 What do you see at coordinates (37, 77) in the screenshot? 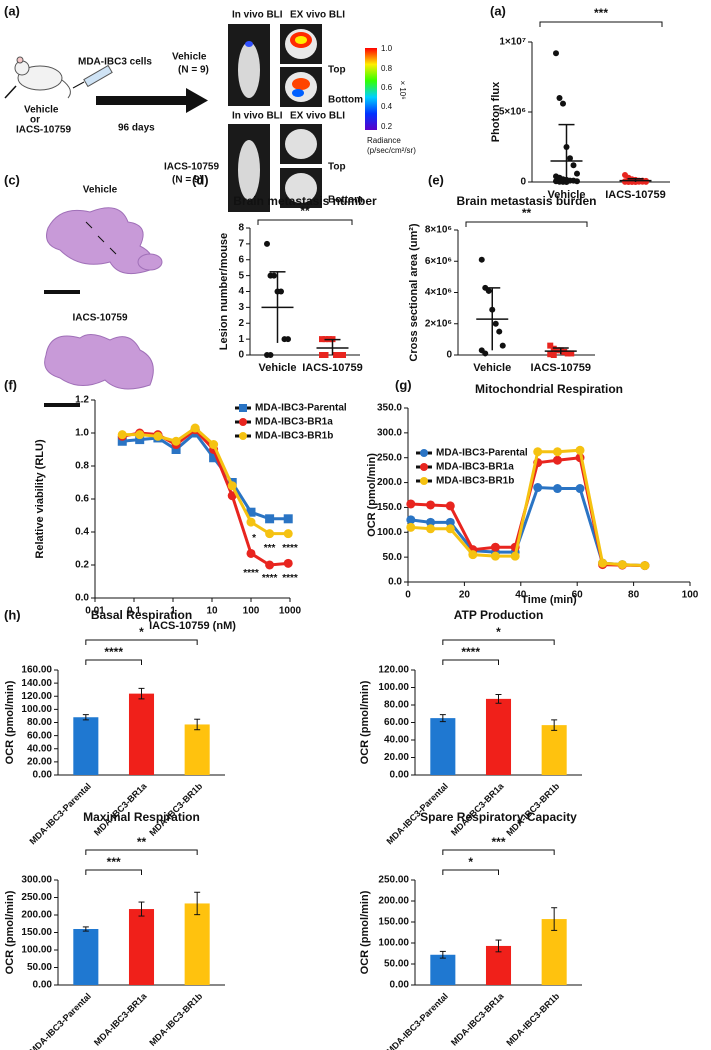
I see `mouse-illustration` at bounding box center [37, 77].